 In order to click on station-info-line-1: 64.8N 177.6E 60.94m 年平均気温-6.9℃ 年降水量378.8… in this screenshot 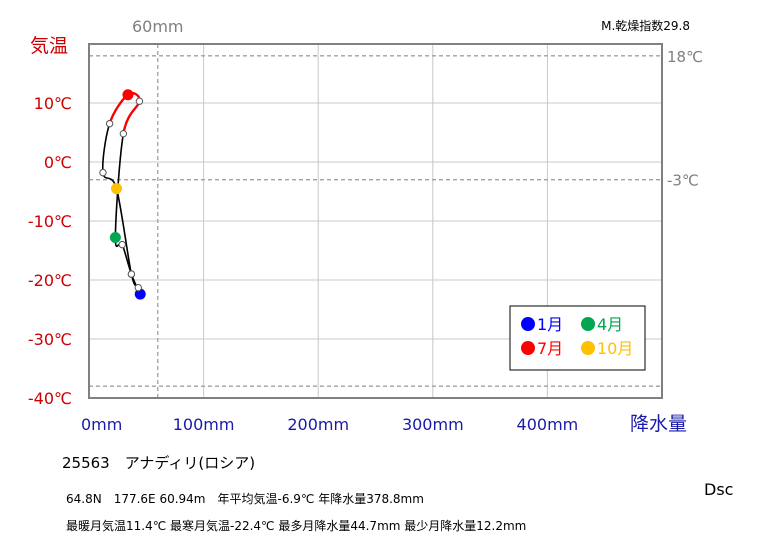, I will do `click(245, 499)`.